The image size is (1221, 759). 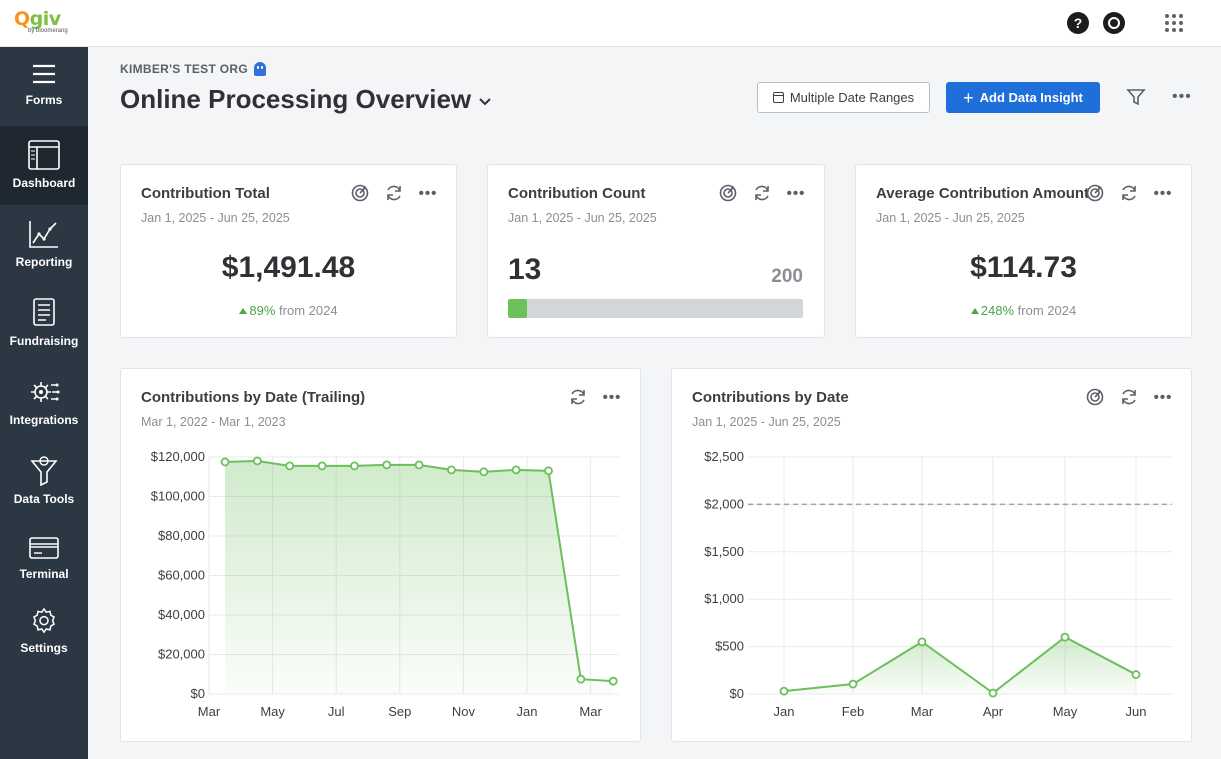 I want to click on sidebar-item-forms: Forms, so click(x=44, y=86).